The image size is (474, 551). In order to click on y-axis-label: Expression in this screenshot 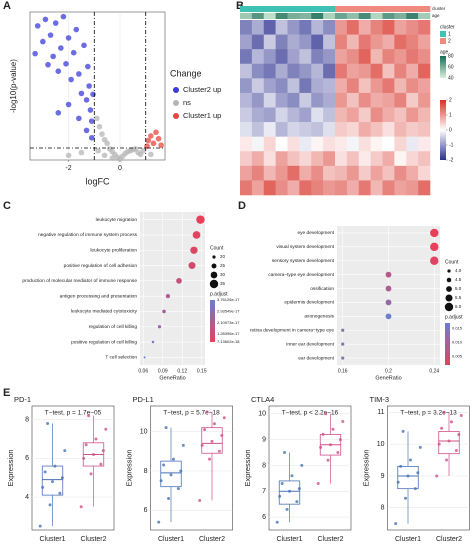, I will do `click(247, 467)`.